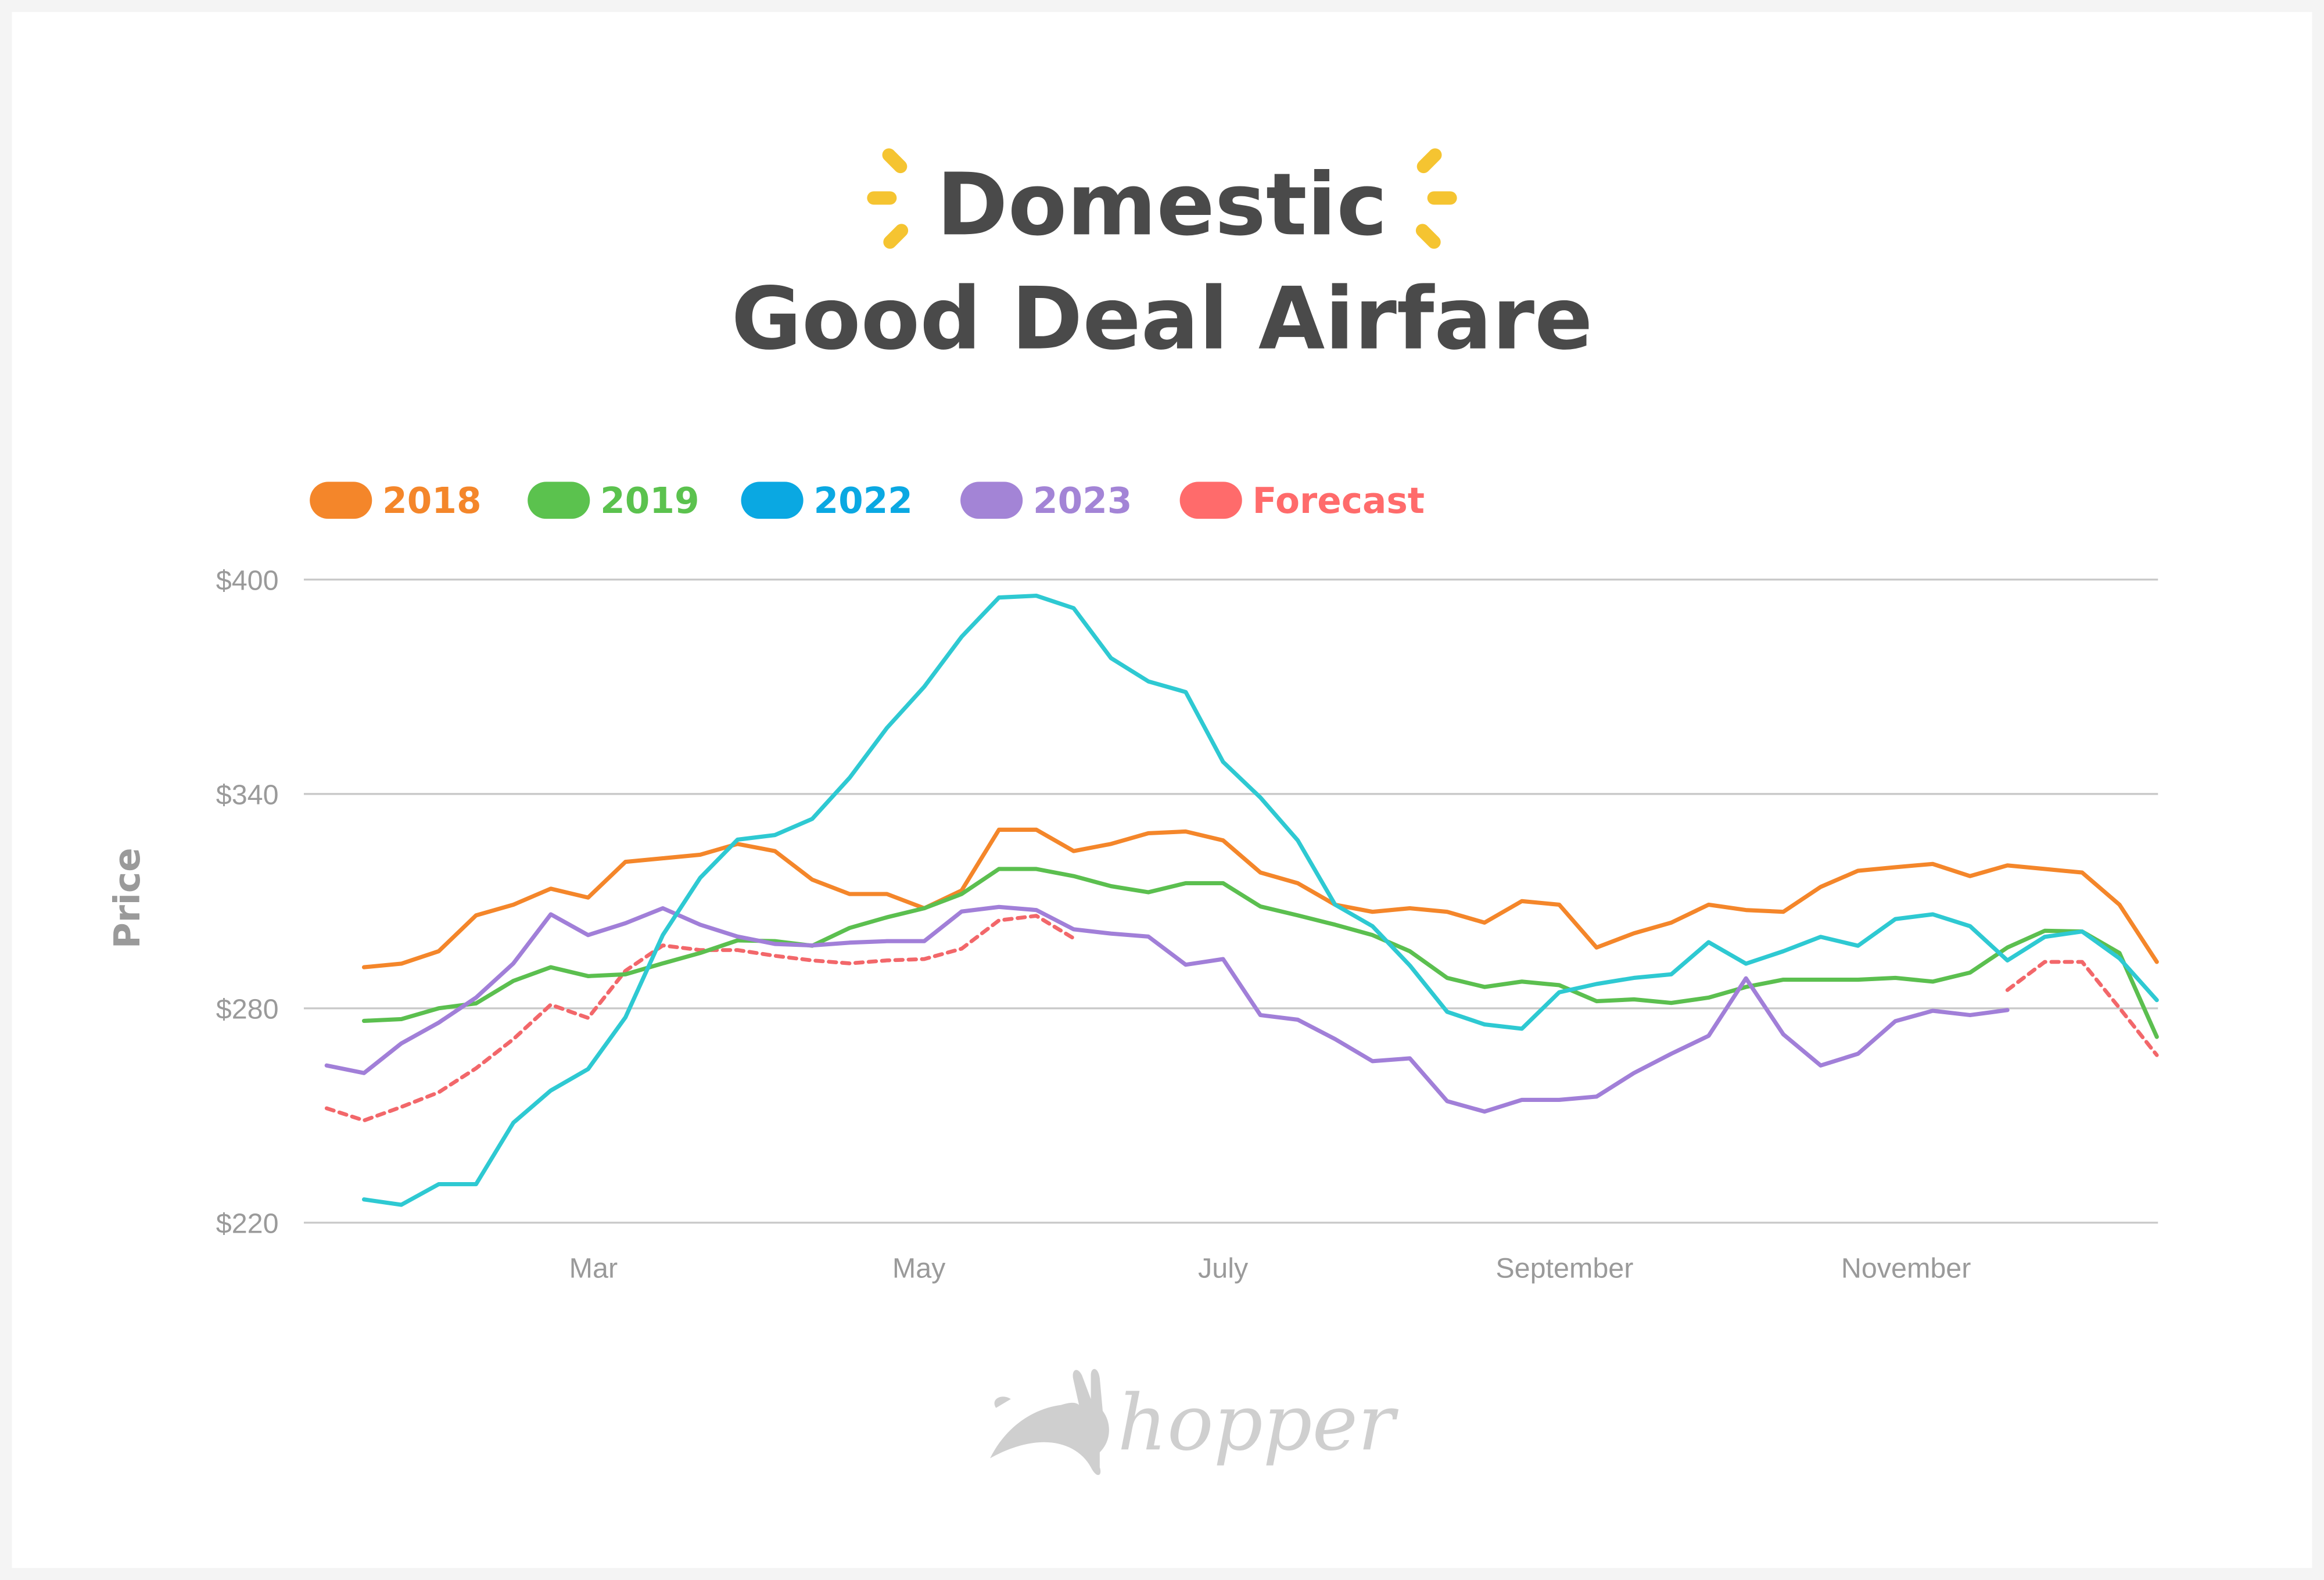  Describe the element at coordinates (431, 501) in the screenshot. I see `legend-label: 2018` at that location.